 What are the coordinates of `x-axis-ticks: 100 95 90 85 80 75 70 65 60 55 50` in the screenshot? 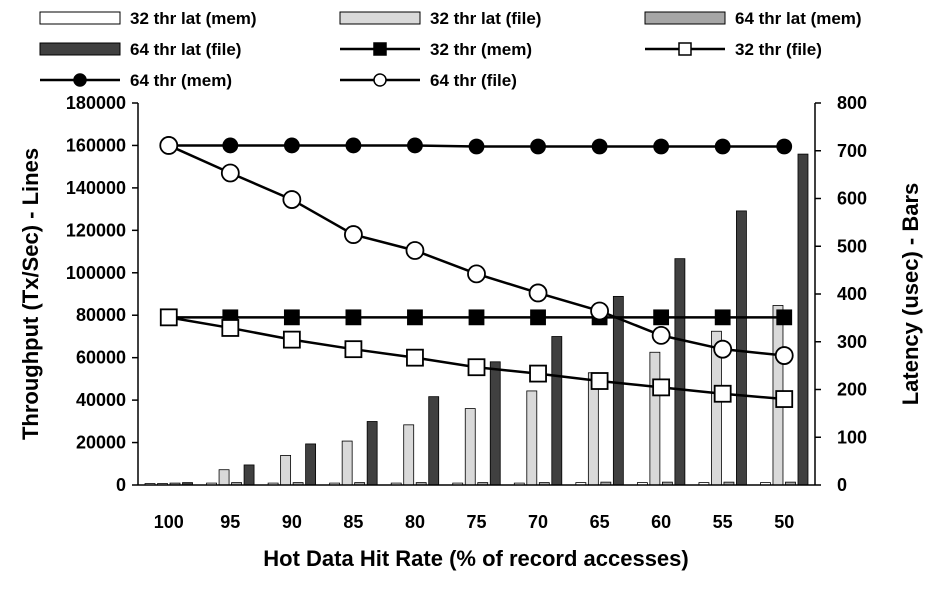 It's located at (474, 522).